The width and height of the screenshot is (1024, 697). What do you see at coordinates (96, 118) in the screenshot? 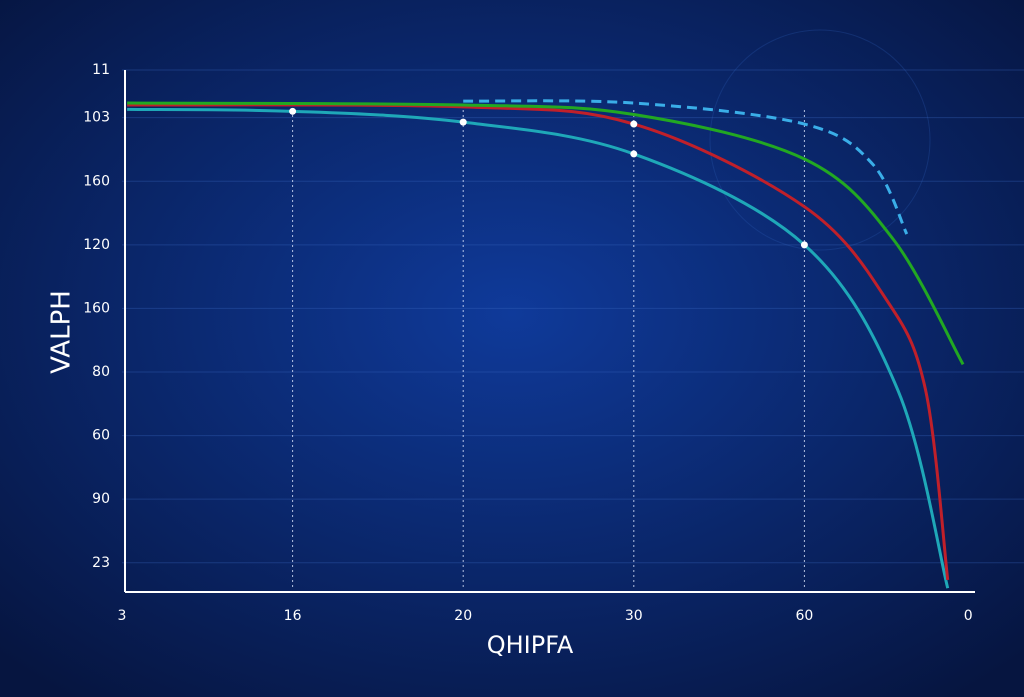
I see `y-tick-label: 103` at bounding box center [96, 118].